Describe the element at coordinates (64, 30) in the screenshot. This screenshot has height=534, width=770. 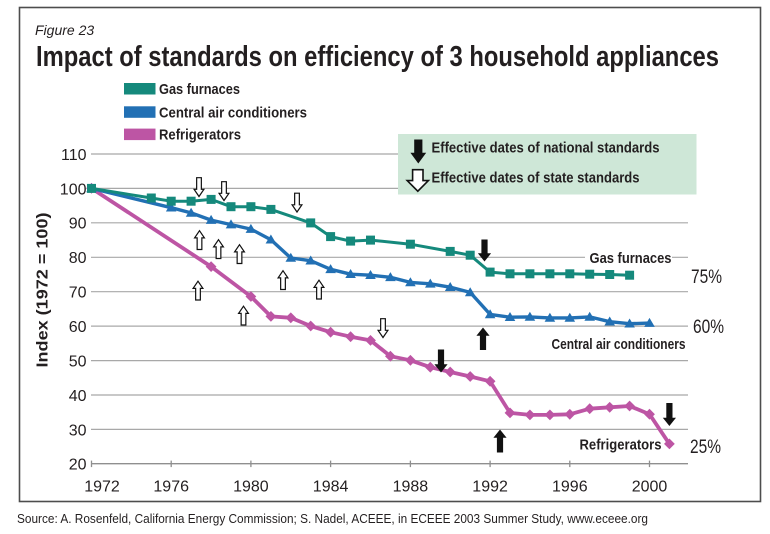
I see `svg-text: Figure 23` at that location.